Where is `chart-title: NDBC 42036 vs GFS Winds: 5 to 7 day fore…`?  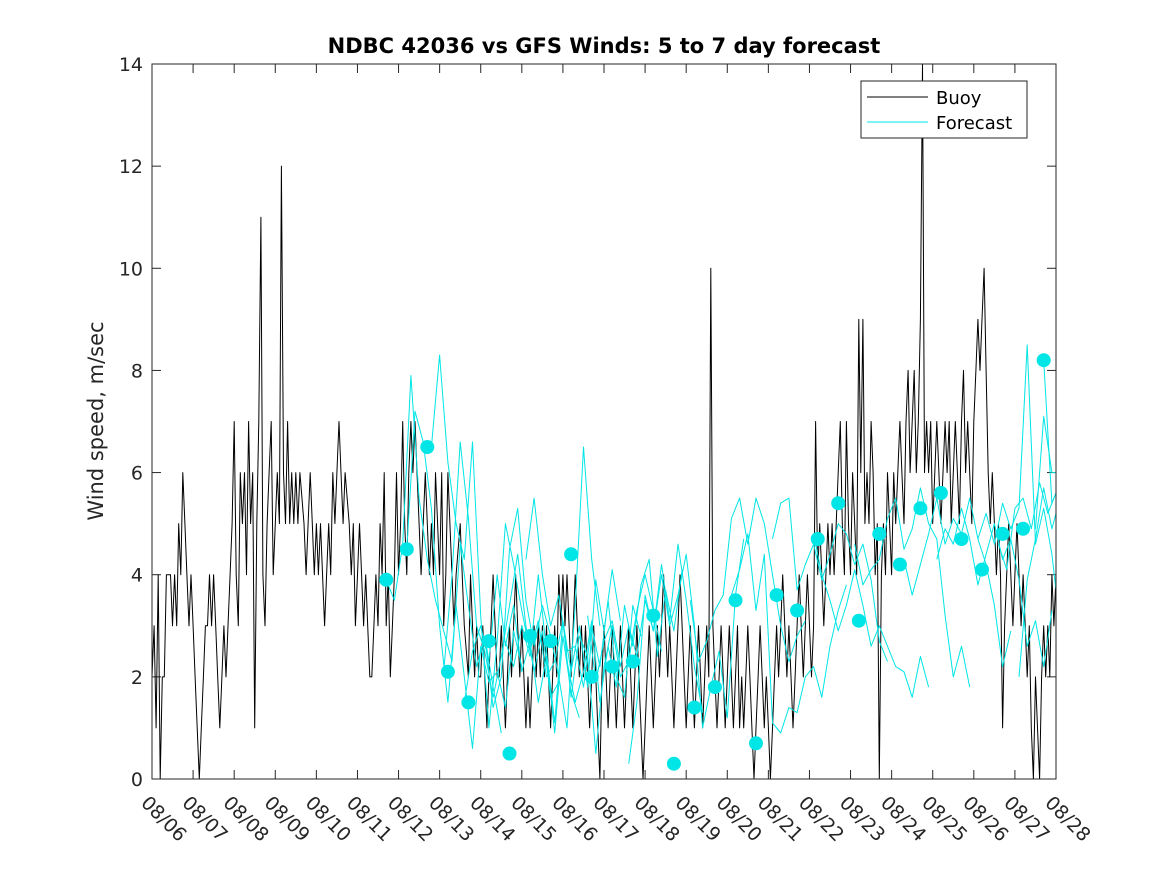 chart-title: NDBC 42036 vs GFS Winds: 5 to 7 day fore… is located at coordinates (604, 46).